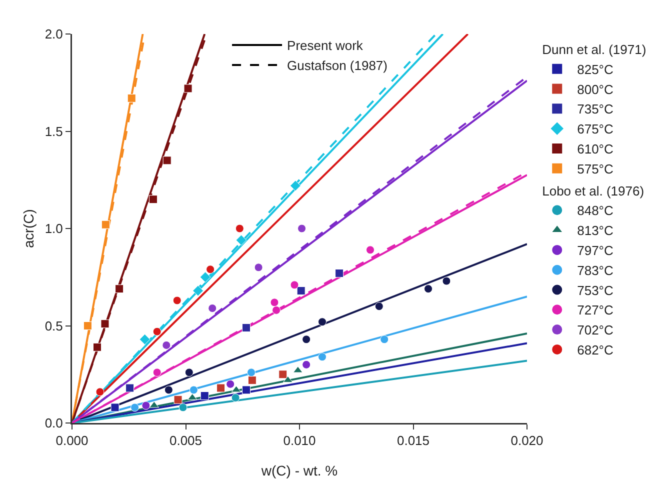  Describe the element at coordinates (72, 440) in the screenshot. I see `x-tick-label: 0.000` at that location.